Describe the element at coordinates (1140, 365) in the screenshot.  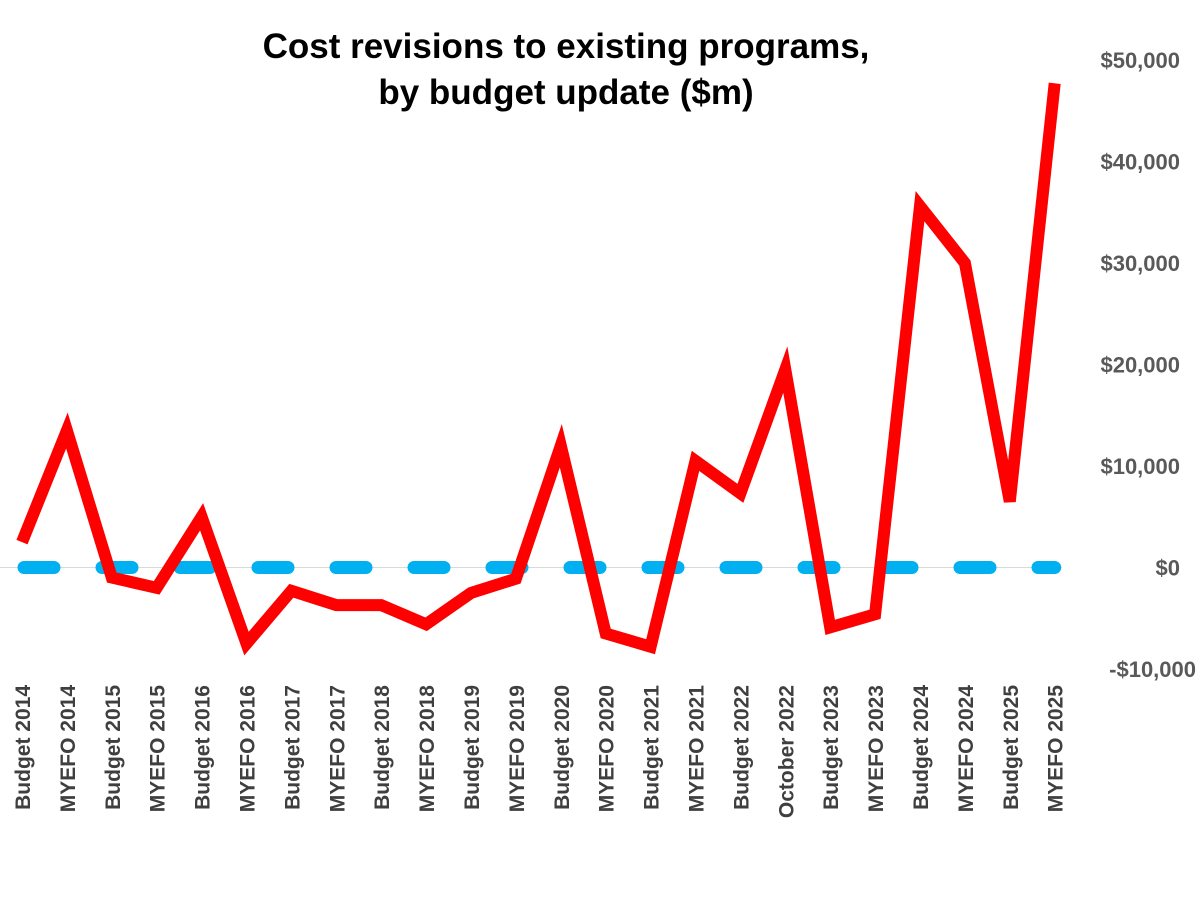
I see `y-tick-label: $20,000` at that location.